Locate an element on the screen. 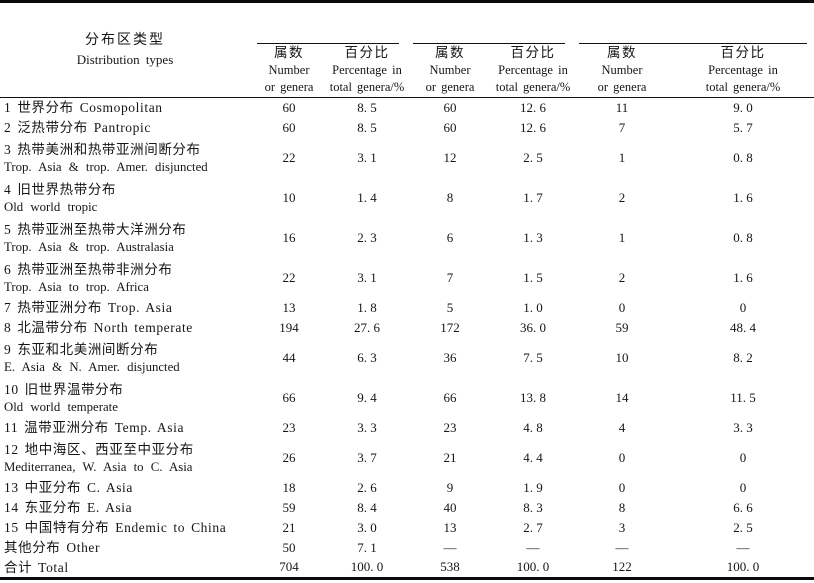 This screenshot has height=583, width=814. cell-value: 704 is located at coordinates (289, 566).